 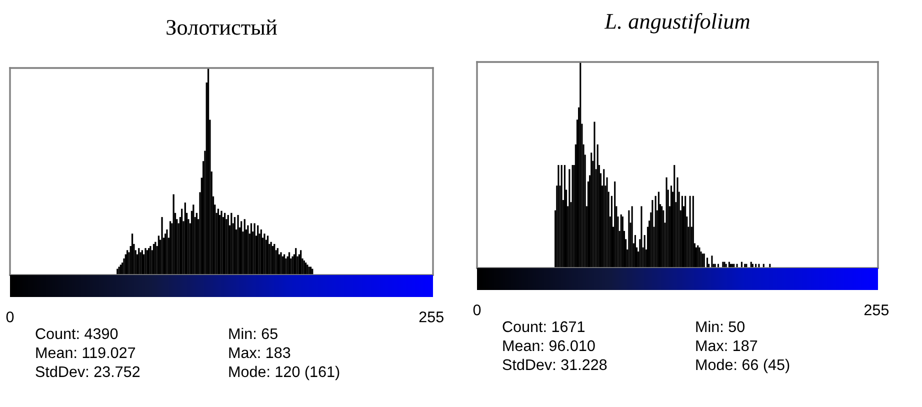 I want to click on text: Min: 65, so click(x=253, y=334).